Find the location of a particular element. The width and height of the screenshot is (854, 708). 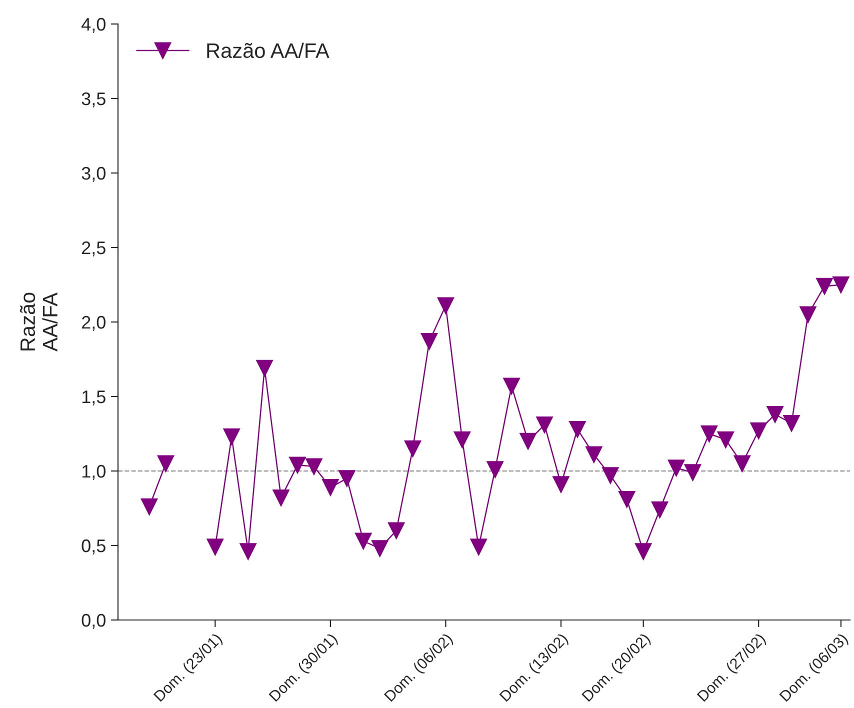

y-tick-label: 1,5 is located at coordinates (94, 398).